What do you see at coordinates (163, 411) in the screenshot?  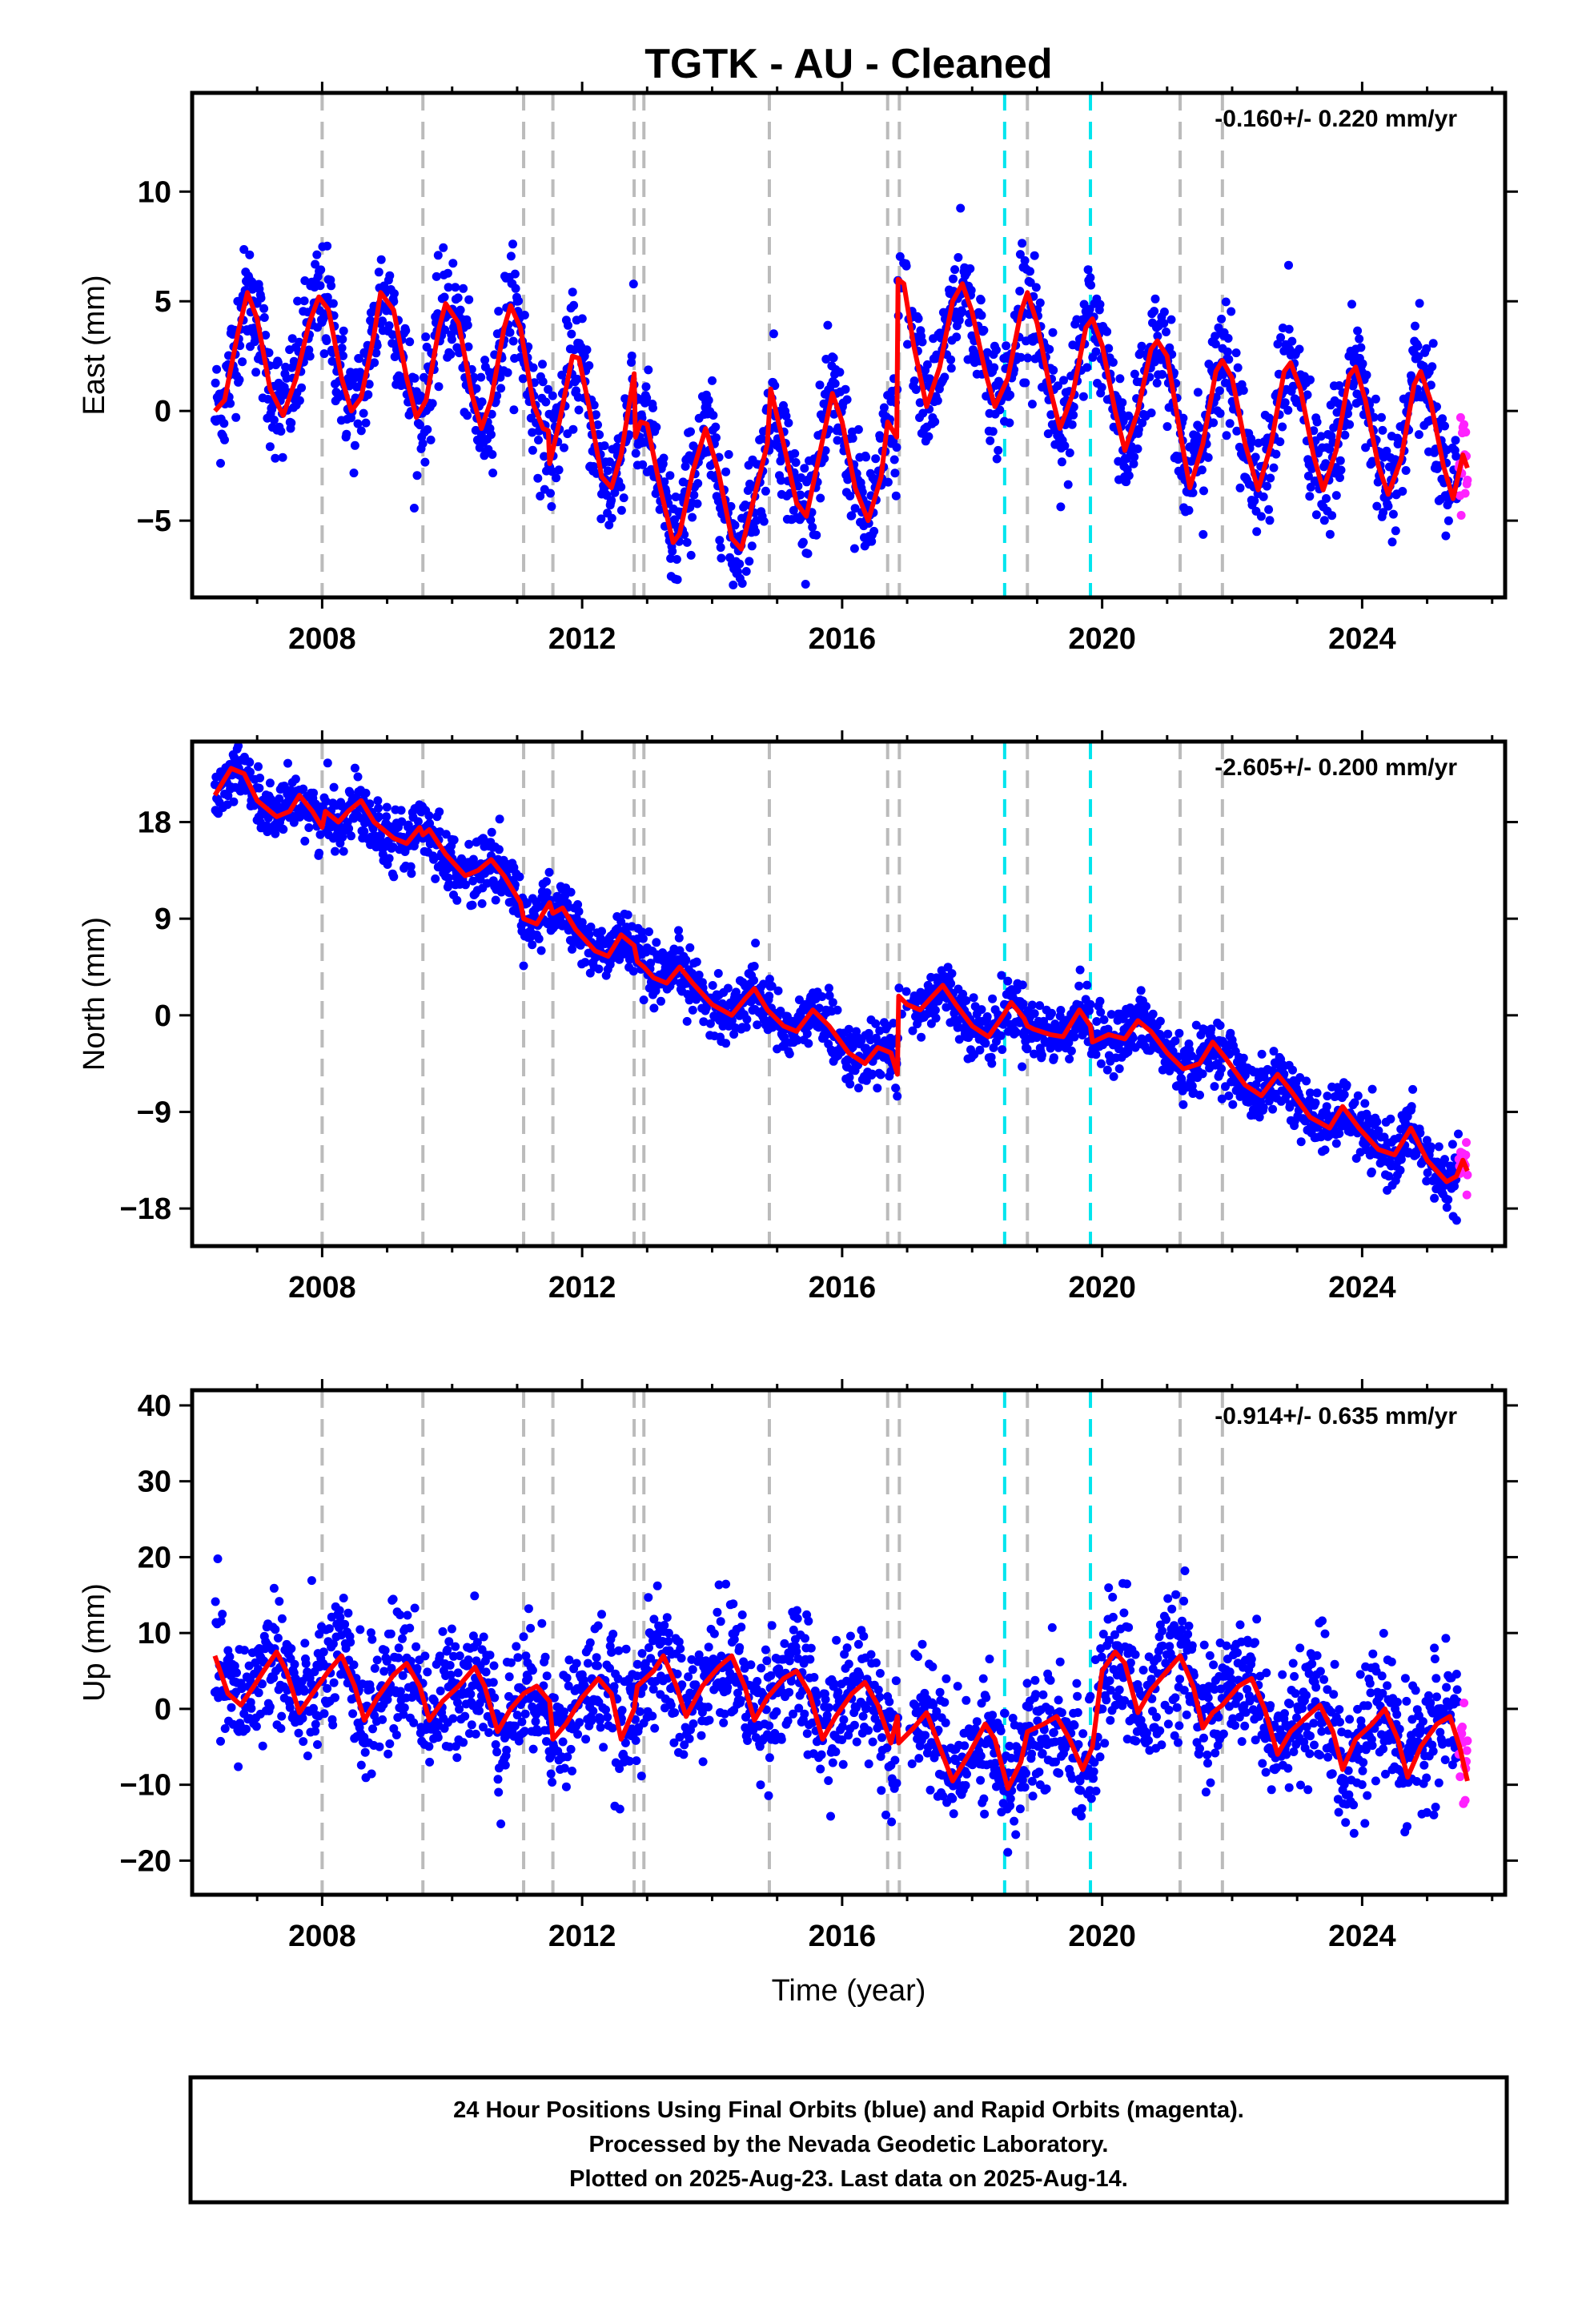 I see `y-tick-label: 0` at bounding box center [163, 411].